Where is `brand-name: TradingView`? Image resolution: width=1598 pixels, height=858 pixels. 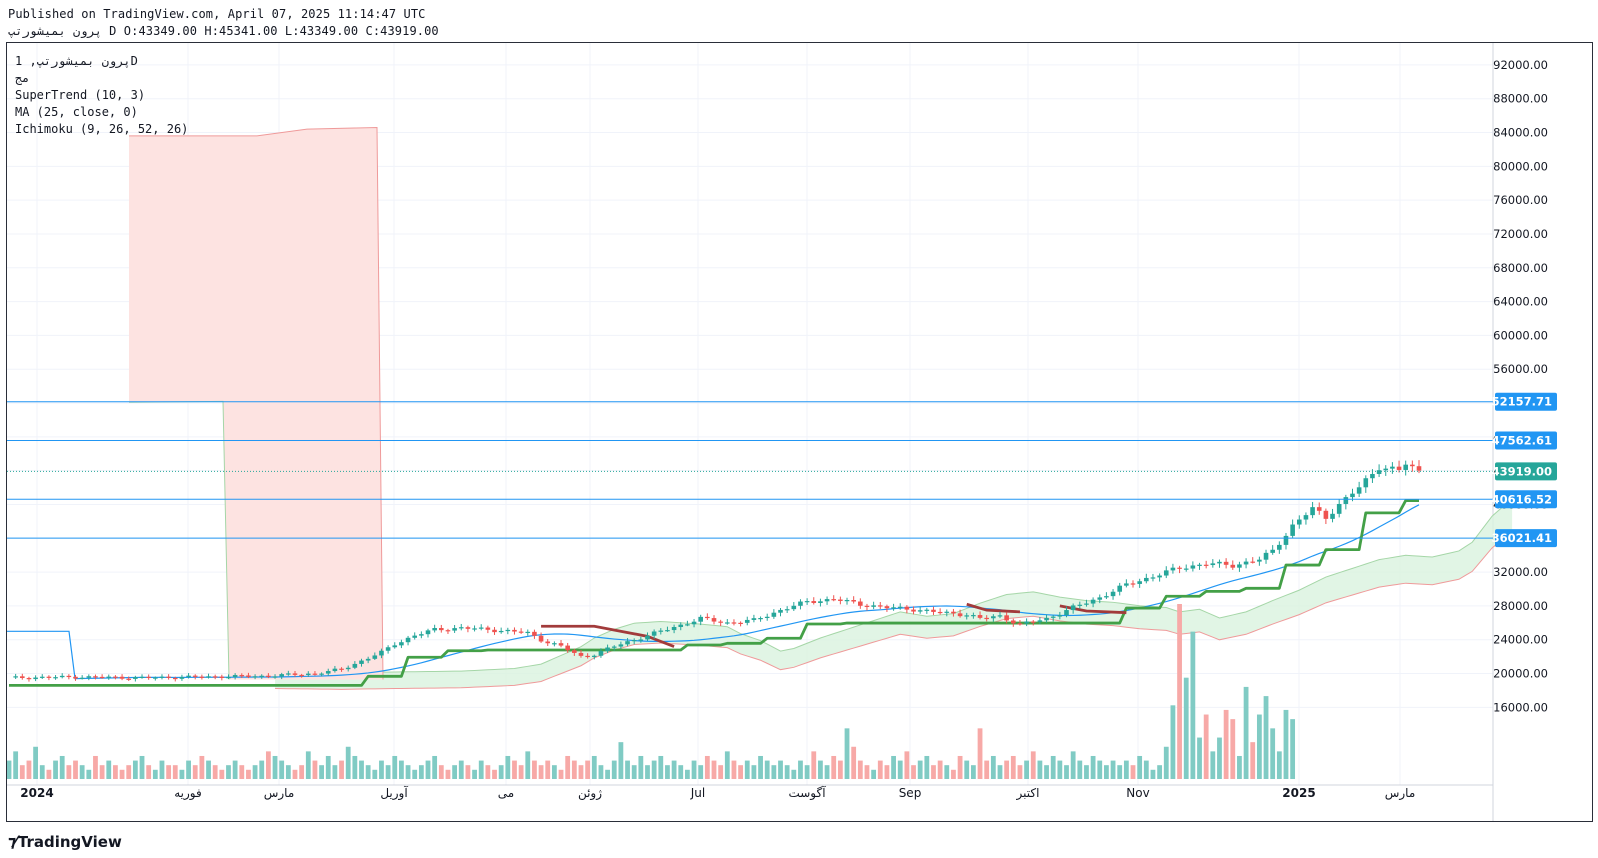 brand-name: TradingView is located at coordinates (69, 841).